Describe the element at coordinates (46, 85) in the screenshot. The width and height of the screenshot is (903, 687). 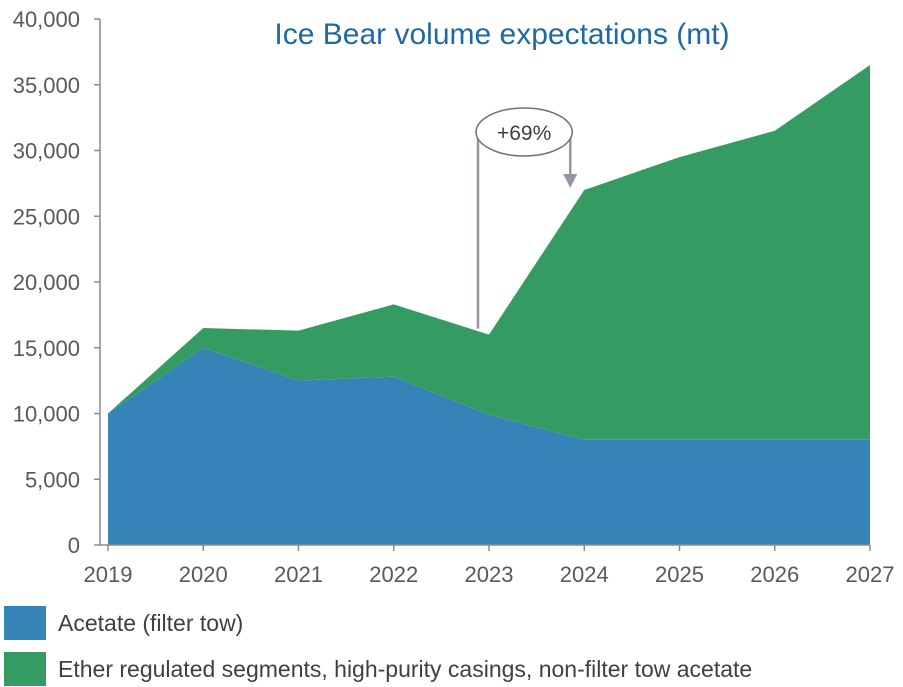
I see `y-tick-label: 35,000` at that location.